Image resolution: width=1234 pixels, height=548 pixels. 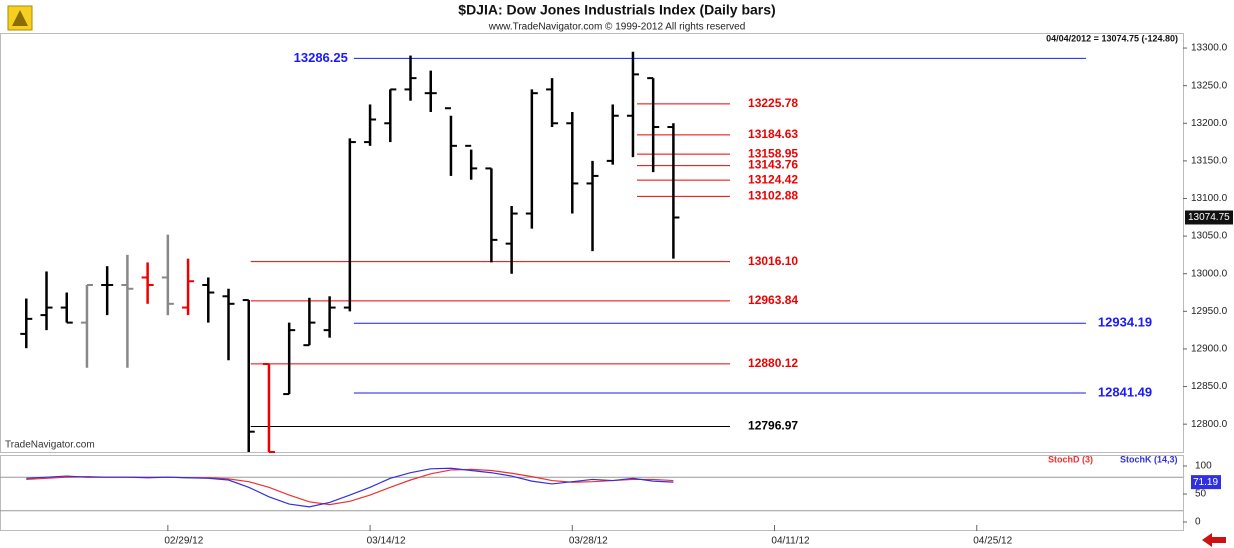 What do you see at coordinates (1209, 424) in the screenshot?
I see `y-tick-label: 12800.0` at bounding box center [1209, 424].